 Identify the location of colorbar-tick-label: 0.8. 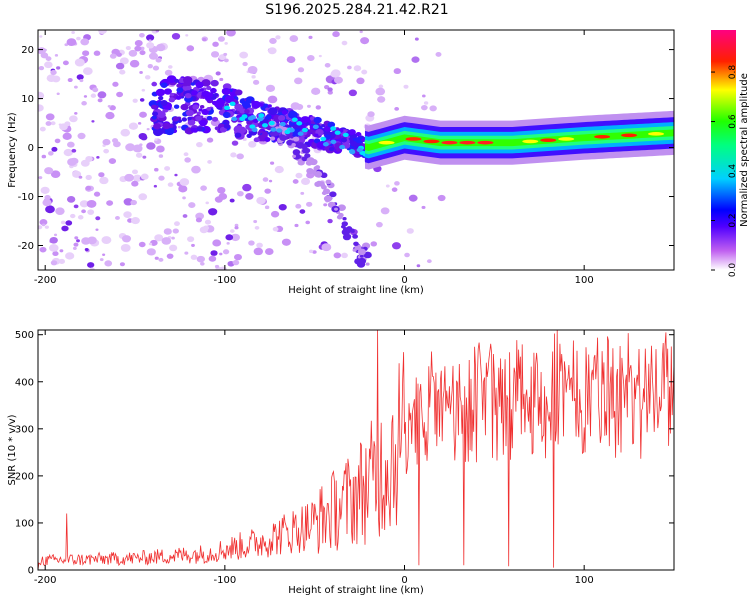
(733, 72).